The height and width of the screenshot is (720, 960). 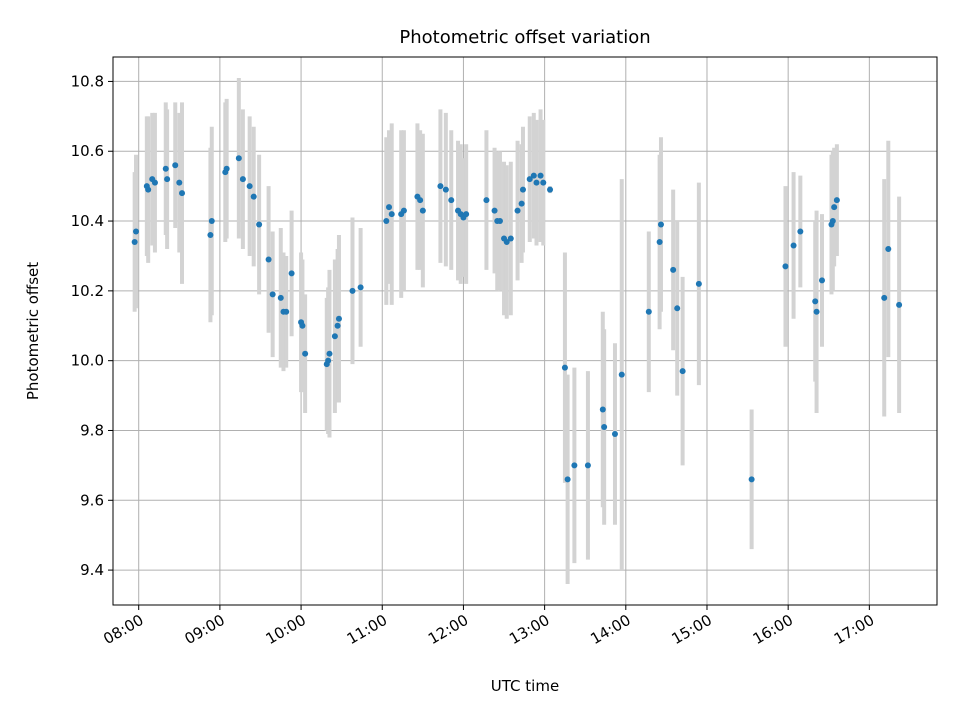 I want to click on y-tick-label: 10.4, so click(x=87, y=221).